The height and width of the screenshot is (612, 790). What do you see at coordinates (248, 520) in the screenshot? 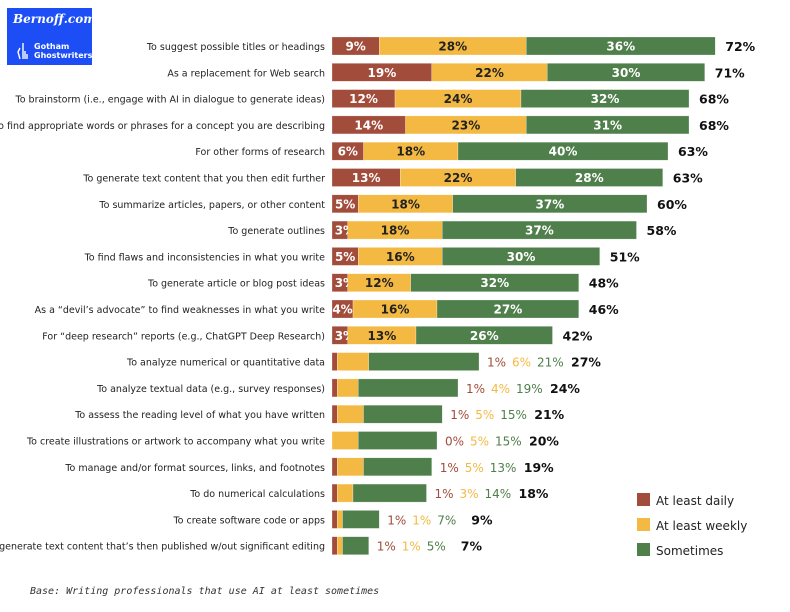
I see `category-label: To create software code or apps` at bounding box center [248, 520].